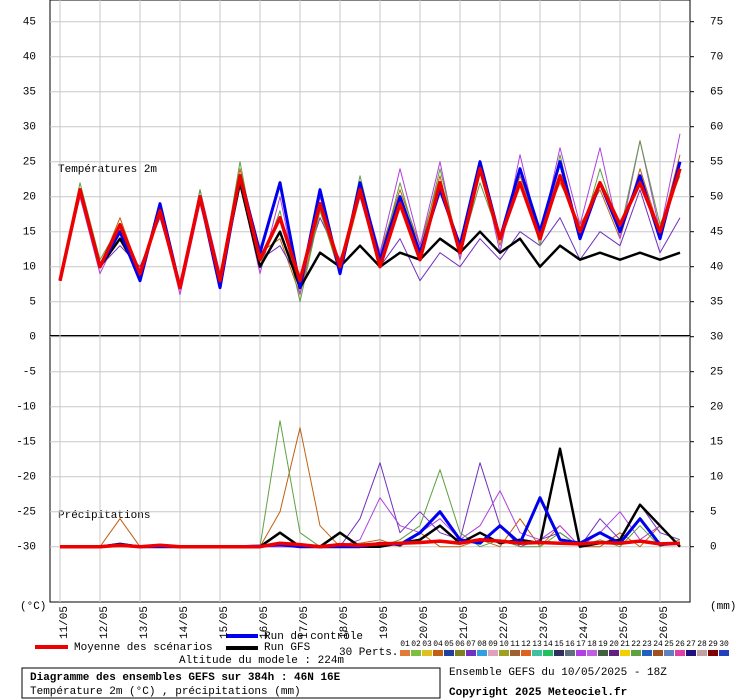  What do you see at coordinates (313, 637) in the screenshot?
I see `legend-label: Run de contrôle` at bounding box center [313, 637].